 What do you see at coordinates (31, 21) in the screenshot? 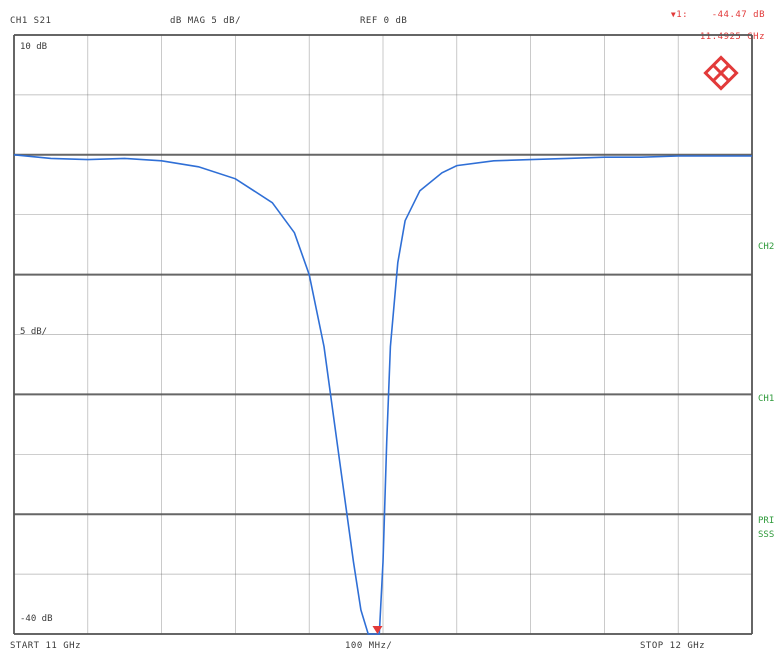
I see `channel-label: CH1 S21` at bounding box center [31, 21].